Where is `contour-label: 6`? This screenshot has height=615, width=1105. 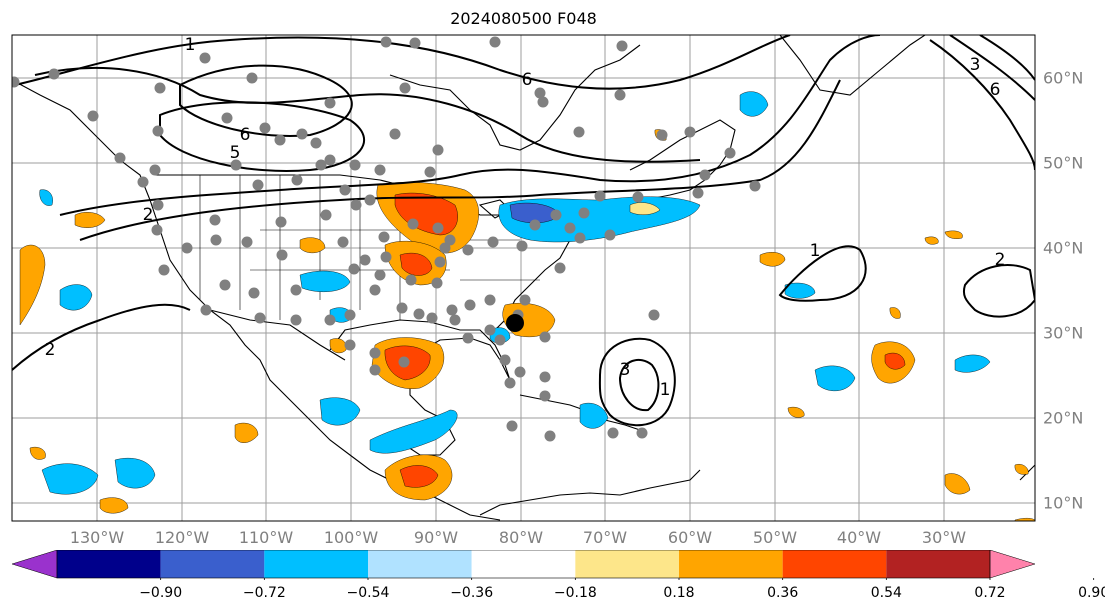 contour-label: 6 is located at coordinates (995, 90).